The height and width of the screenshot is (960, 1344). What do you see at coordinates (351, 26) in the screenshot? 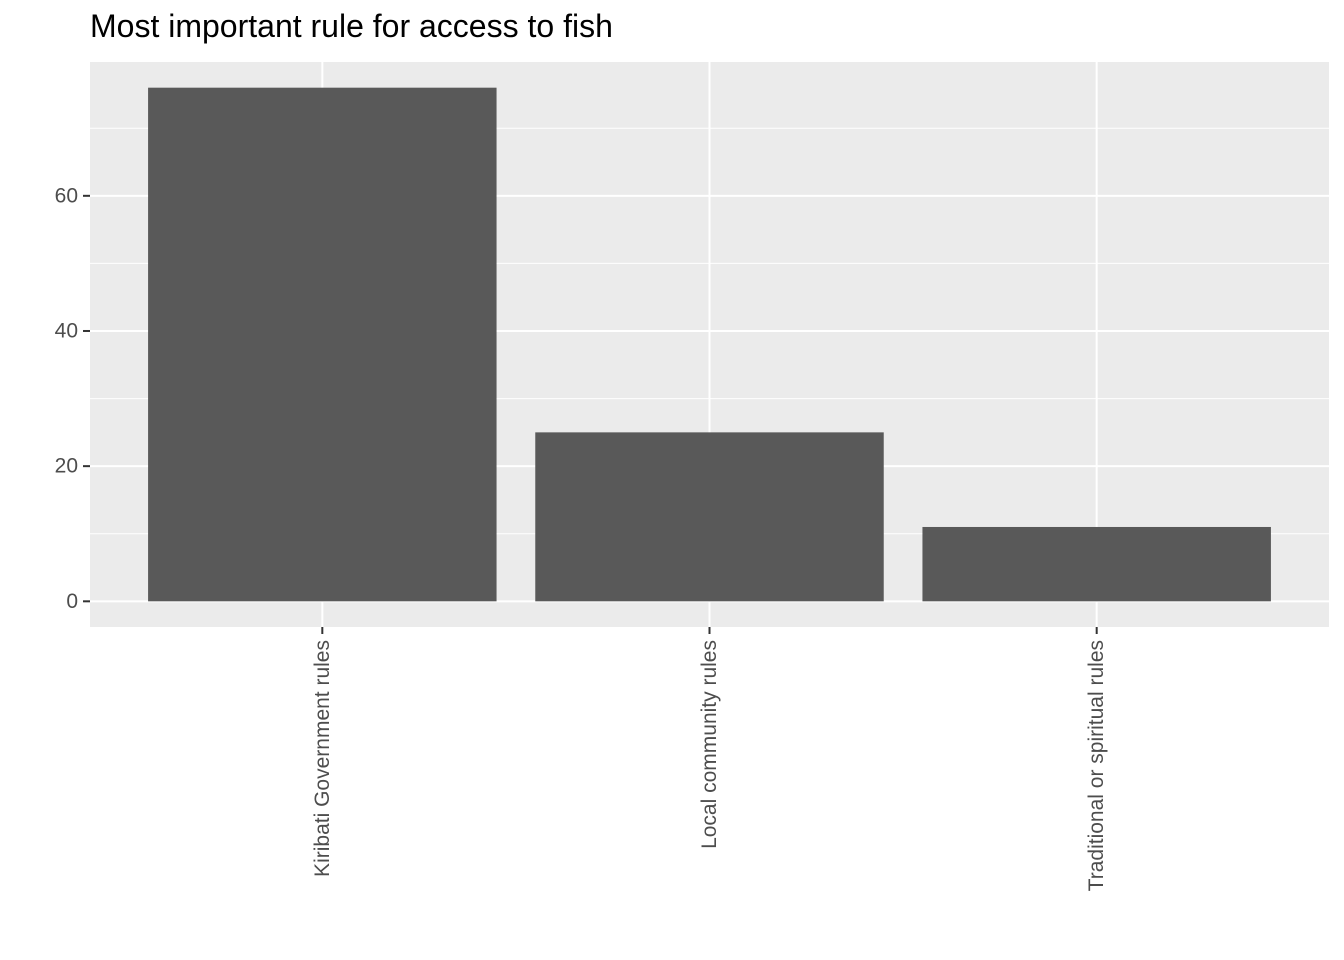
I see `chart-title: Most important rule for access to fish` at bounding box center [351, 26].